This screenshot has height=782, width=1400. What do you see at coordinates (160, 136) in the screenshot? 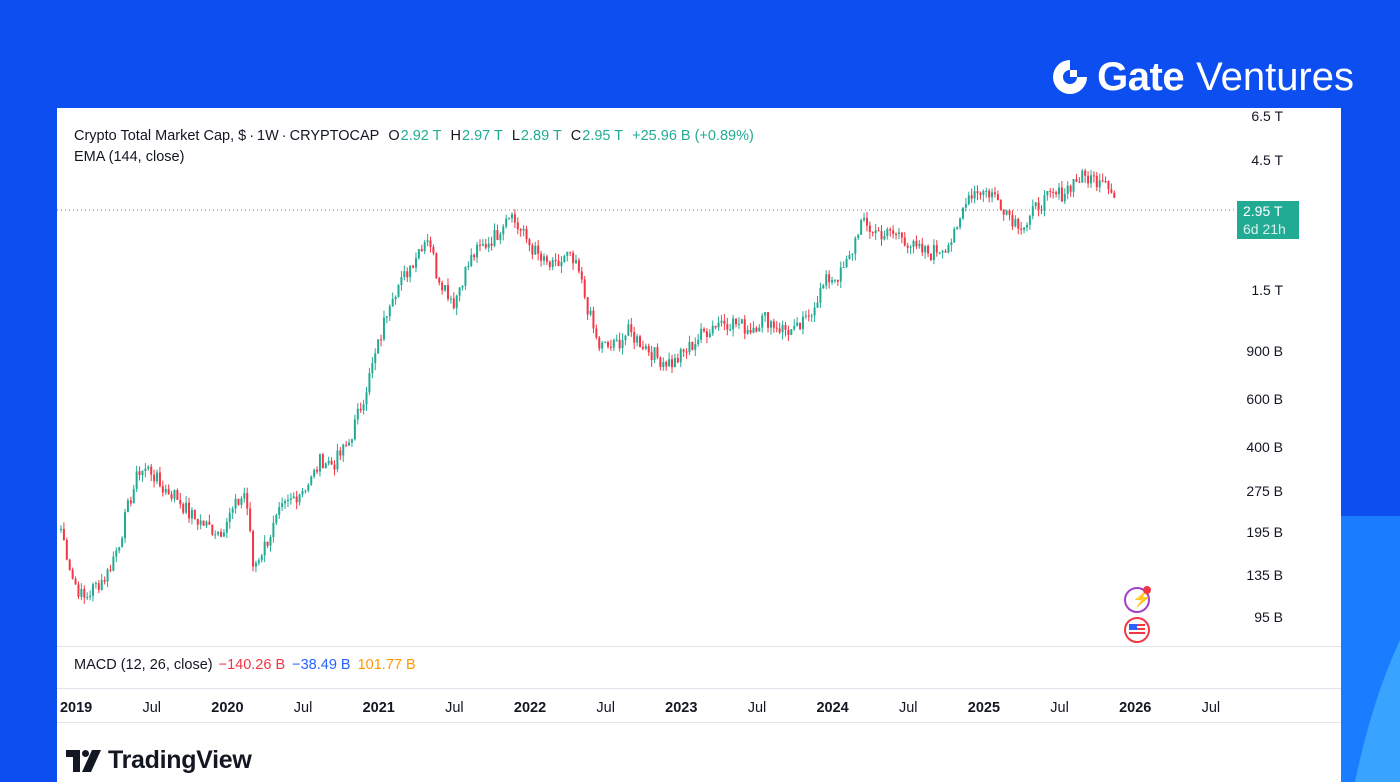
I see `legend-symbol: Crypto Total Market Cap, $` at bounding box center [160, 136].